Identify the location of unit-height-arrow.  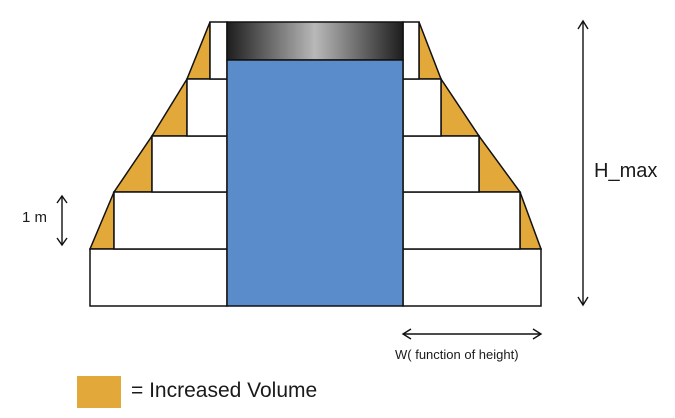
(62, 220).